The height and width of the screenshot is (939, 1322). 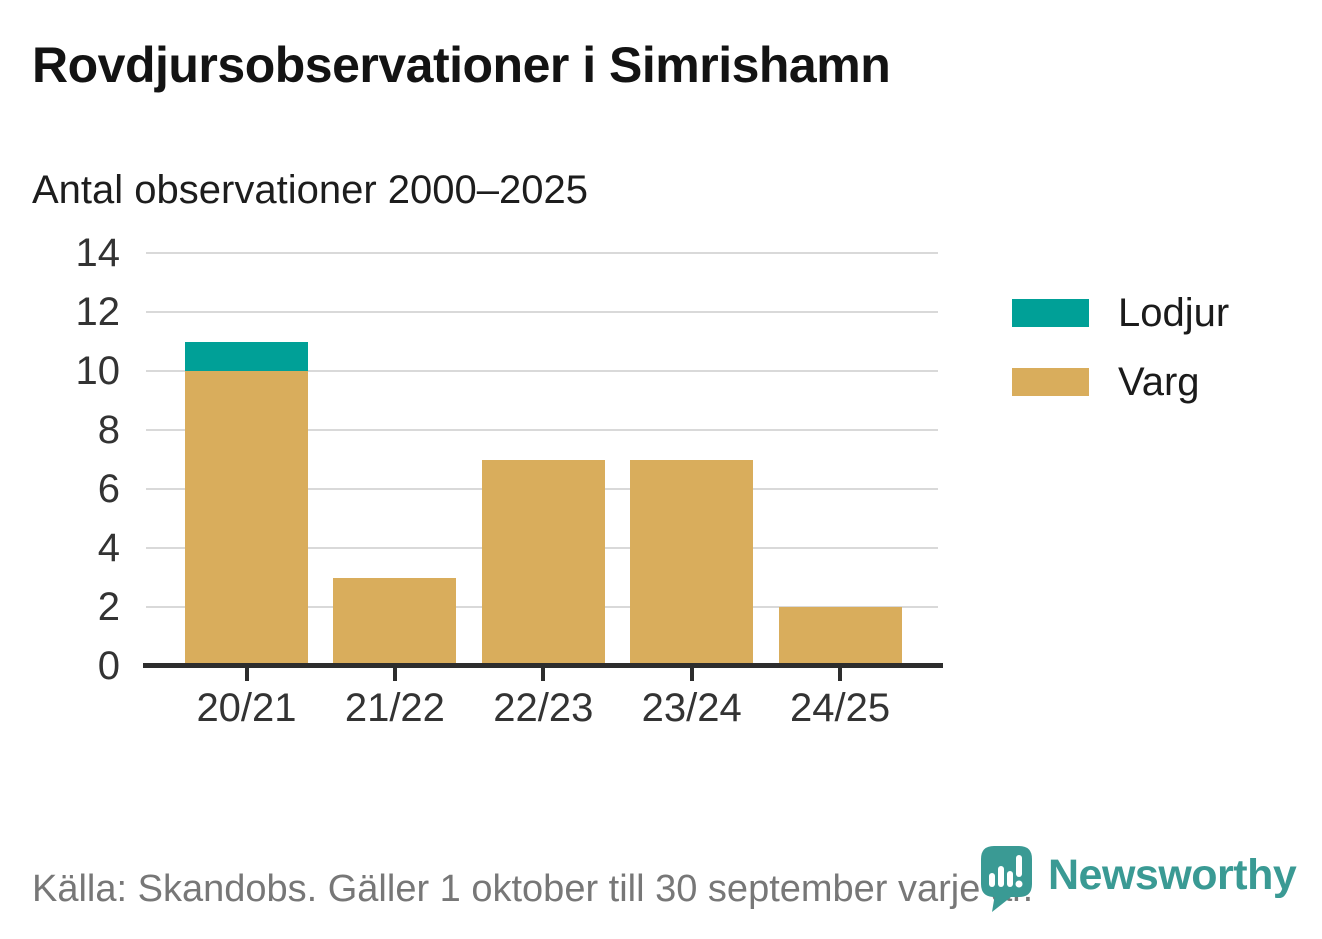 What do you see at coordinates (394, 708) in the screenshot?
I see `x-tick-label: 21/22` at bounding box center [394, 708].